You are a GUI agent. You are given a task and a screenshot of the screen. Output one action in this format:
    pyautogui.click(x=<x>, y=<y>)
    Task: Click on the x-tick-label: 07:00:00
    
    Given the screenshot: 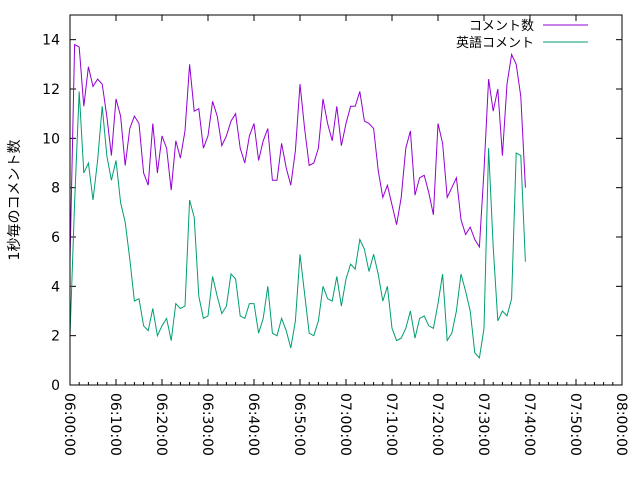 What is the action you would take?
    pyautogui.click(x=345, y=424)
    